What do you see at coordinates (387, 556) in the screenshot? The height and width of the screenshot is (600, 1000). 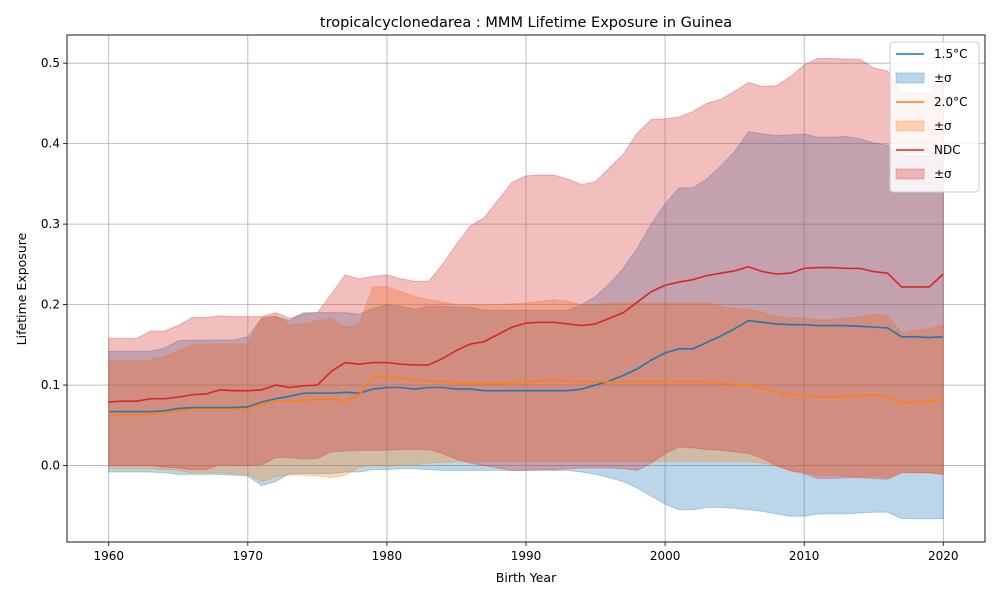 I see `x-tick-label: 1980` at bounding box center [387, 556].